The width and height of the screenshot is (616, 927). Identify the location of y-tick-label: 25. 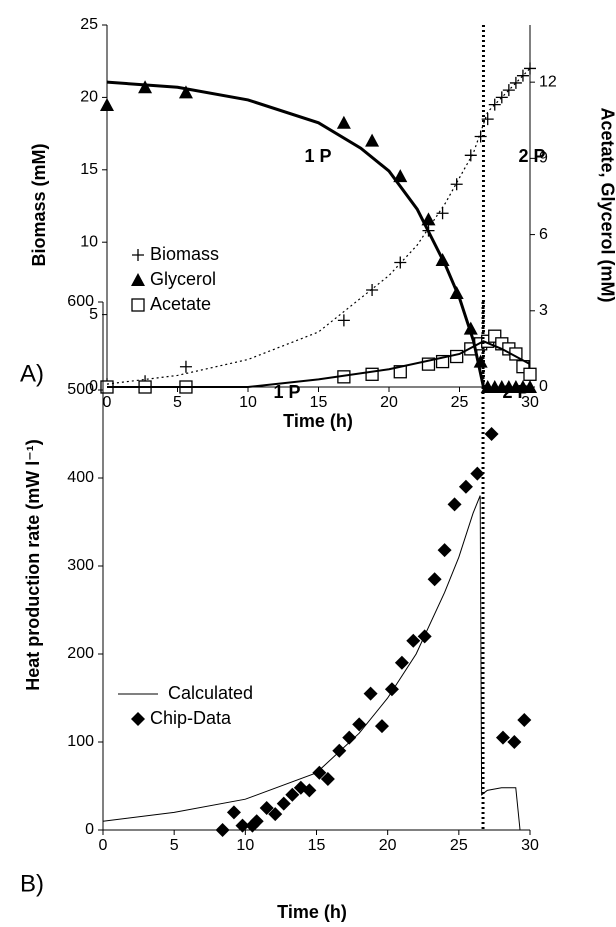
(89, 24).